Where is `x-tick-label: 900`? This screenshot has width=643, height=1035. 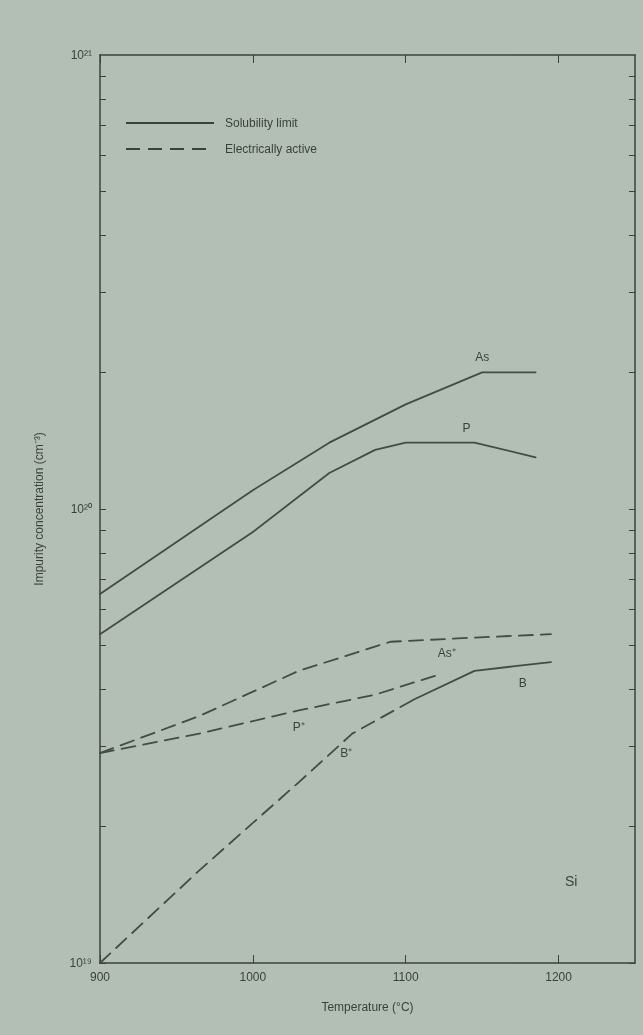 x-tick-label: 900 is located at coordinates (100, 977).